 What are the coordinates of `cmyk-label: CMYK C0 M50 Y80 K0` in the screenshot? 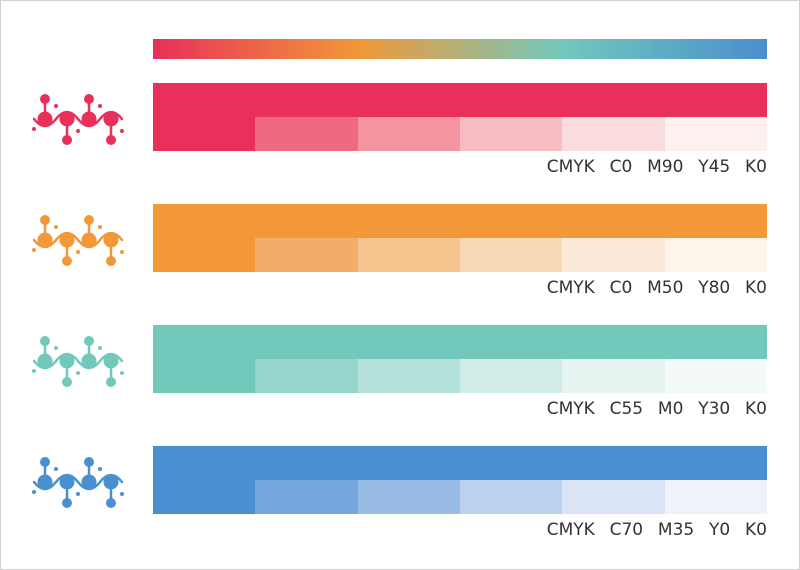 It's located at (656, 288).